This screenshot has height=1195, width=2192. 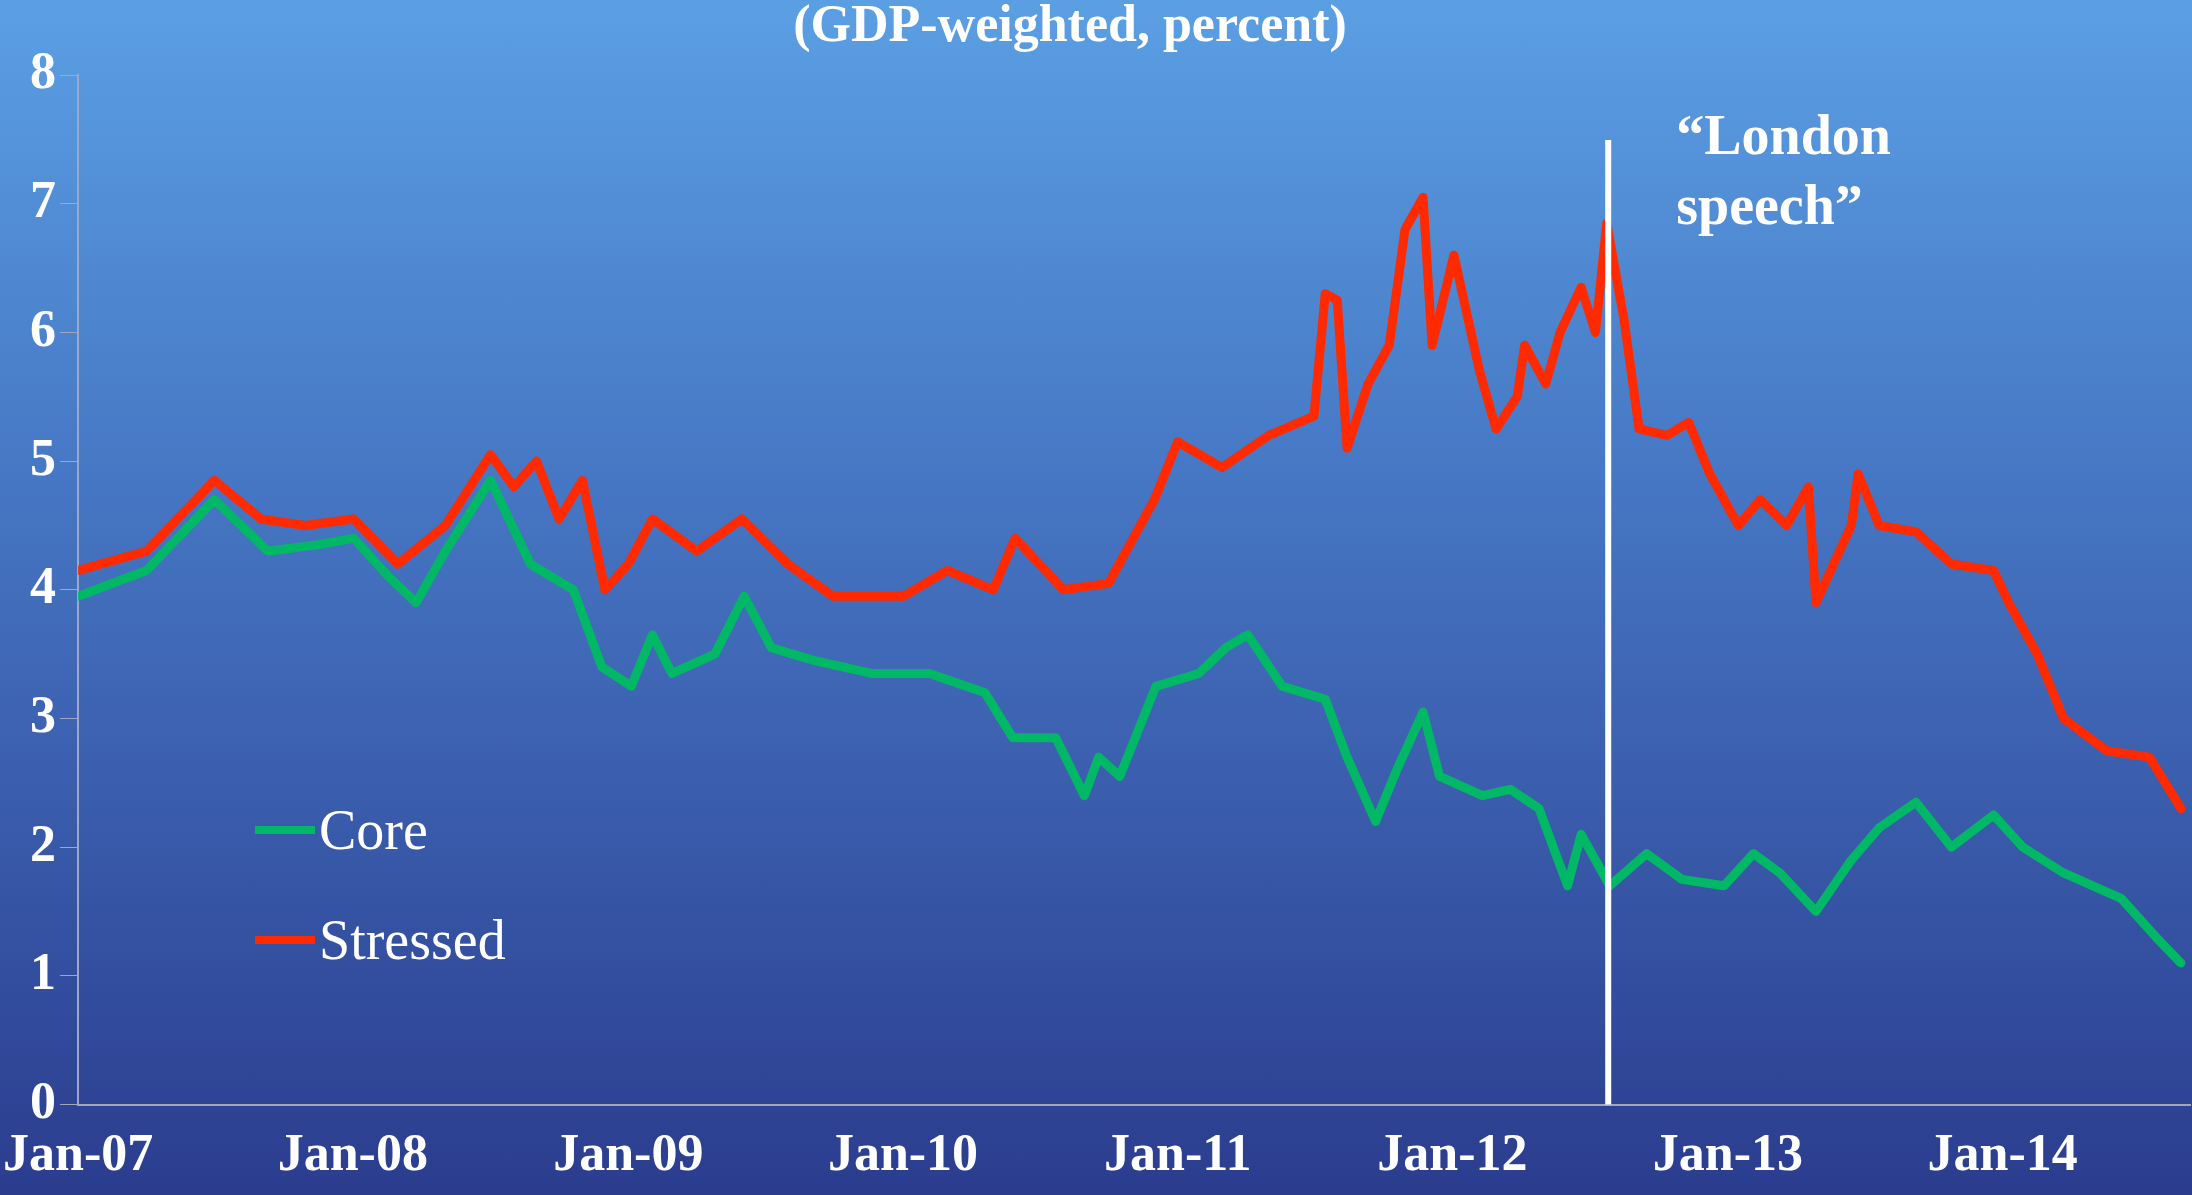 I want to click on y-tick-label: 3, so click(x=43, y=714).